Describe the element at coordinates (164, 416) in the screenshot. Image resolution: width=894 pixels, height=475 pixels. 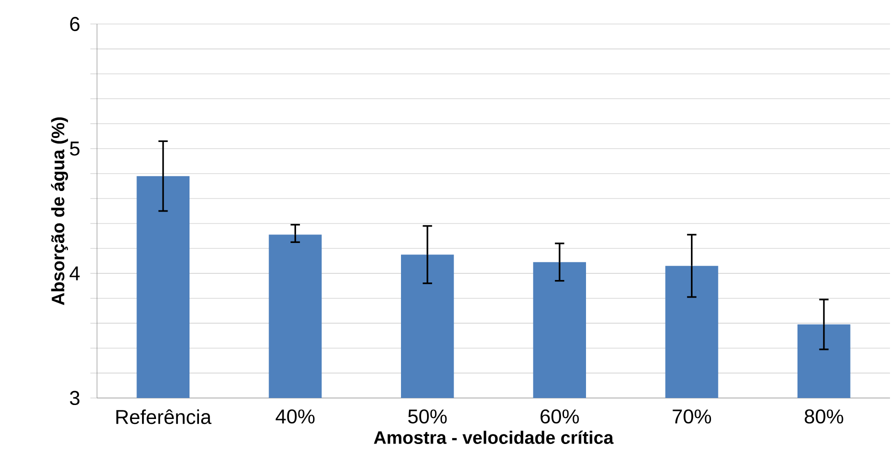
I see `x-tick-label: Referência` at that location.